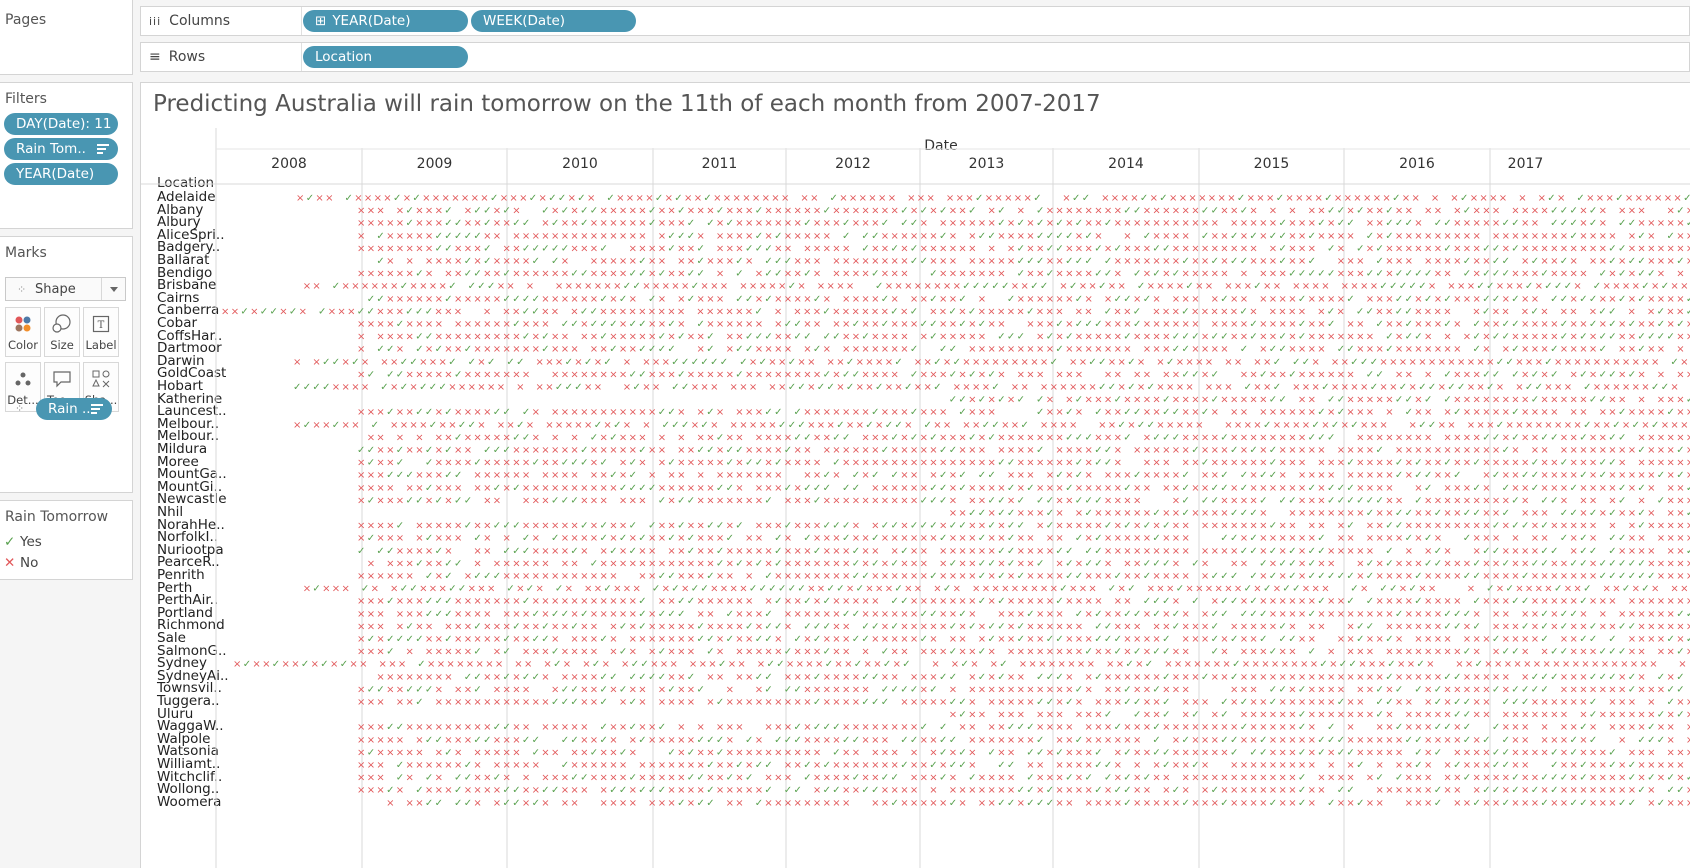 The image size is (1690, 868). What do you see at coordinates (61, 174) in the screenshot?
I see `filter-pill-year: YEAR(Date)` at bounding box center [61, 174].